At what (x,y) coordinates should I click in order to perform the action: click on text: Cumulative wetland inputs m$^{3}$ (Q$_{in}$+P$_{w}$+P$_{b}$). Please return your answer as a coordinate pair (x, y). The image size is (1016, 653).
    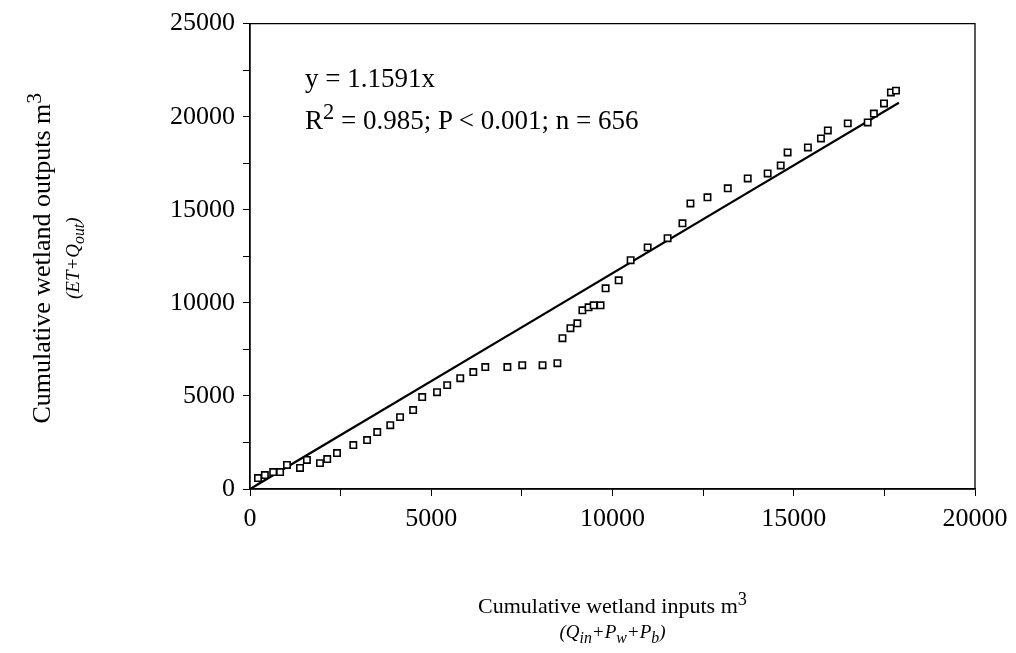
    Looking at the image, I should click on (612, 617).